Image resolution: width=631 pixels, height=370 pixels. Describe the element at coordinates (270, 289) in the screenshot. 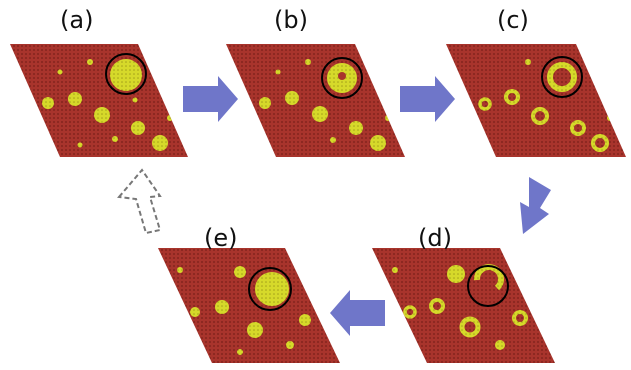

I see `highlight-circle-e` at that location.